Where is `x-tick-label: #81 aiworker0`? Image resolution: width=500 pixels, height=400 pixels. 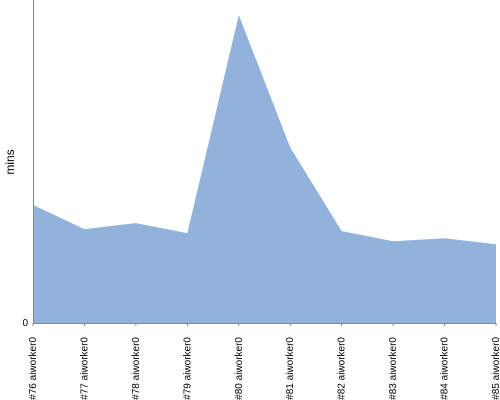 x-tick-label: #81 aiworker0 is located at coordinates (290, 368).